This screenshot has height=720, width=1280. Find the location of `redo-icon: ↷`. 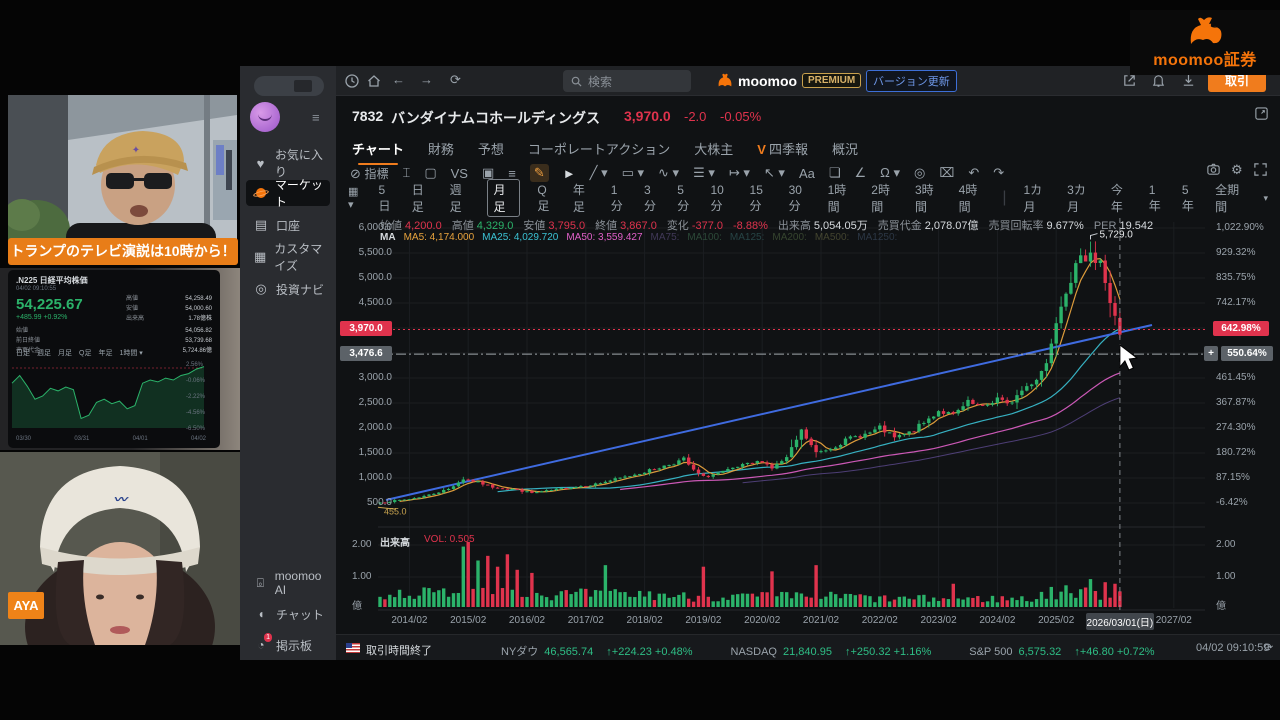

redo-icon: ↷ is located at coordinates (999, 172).